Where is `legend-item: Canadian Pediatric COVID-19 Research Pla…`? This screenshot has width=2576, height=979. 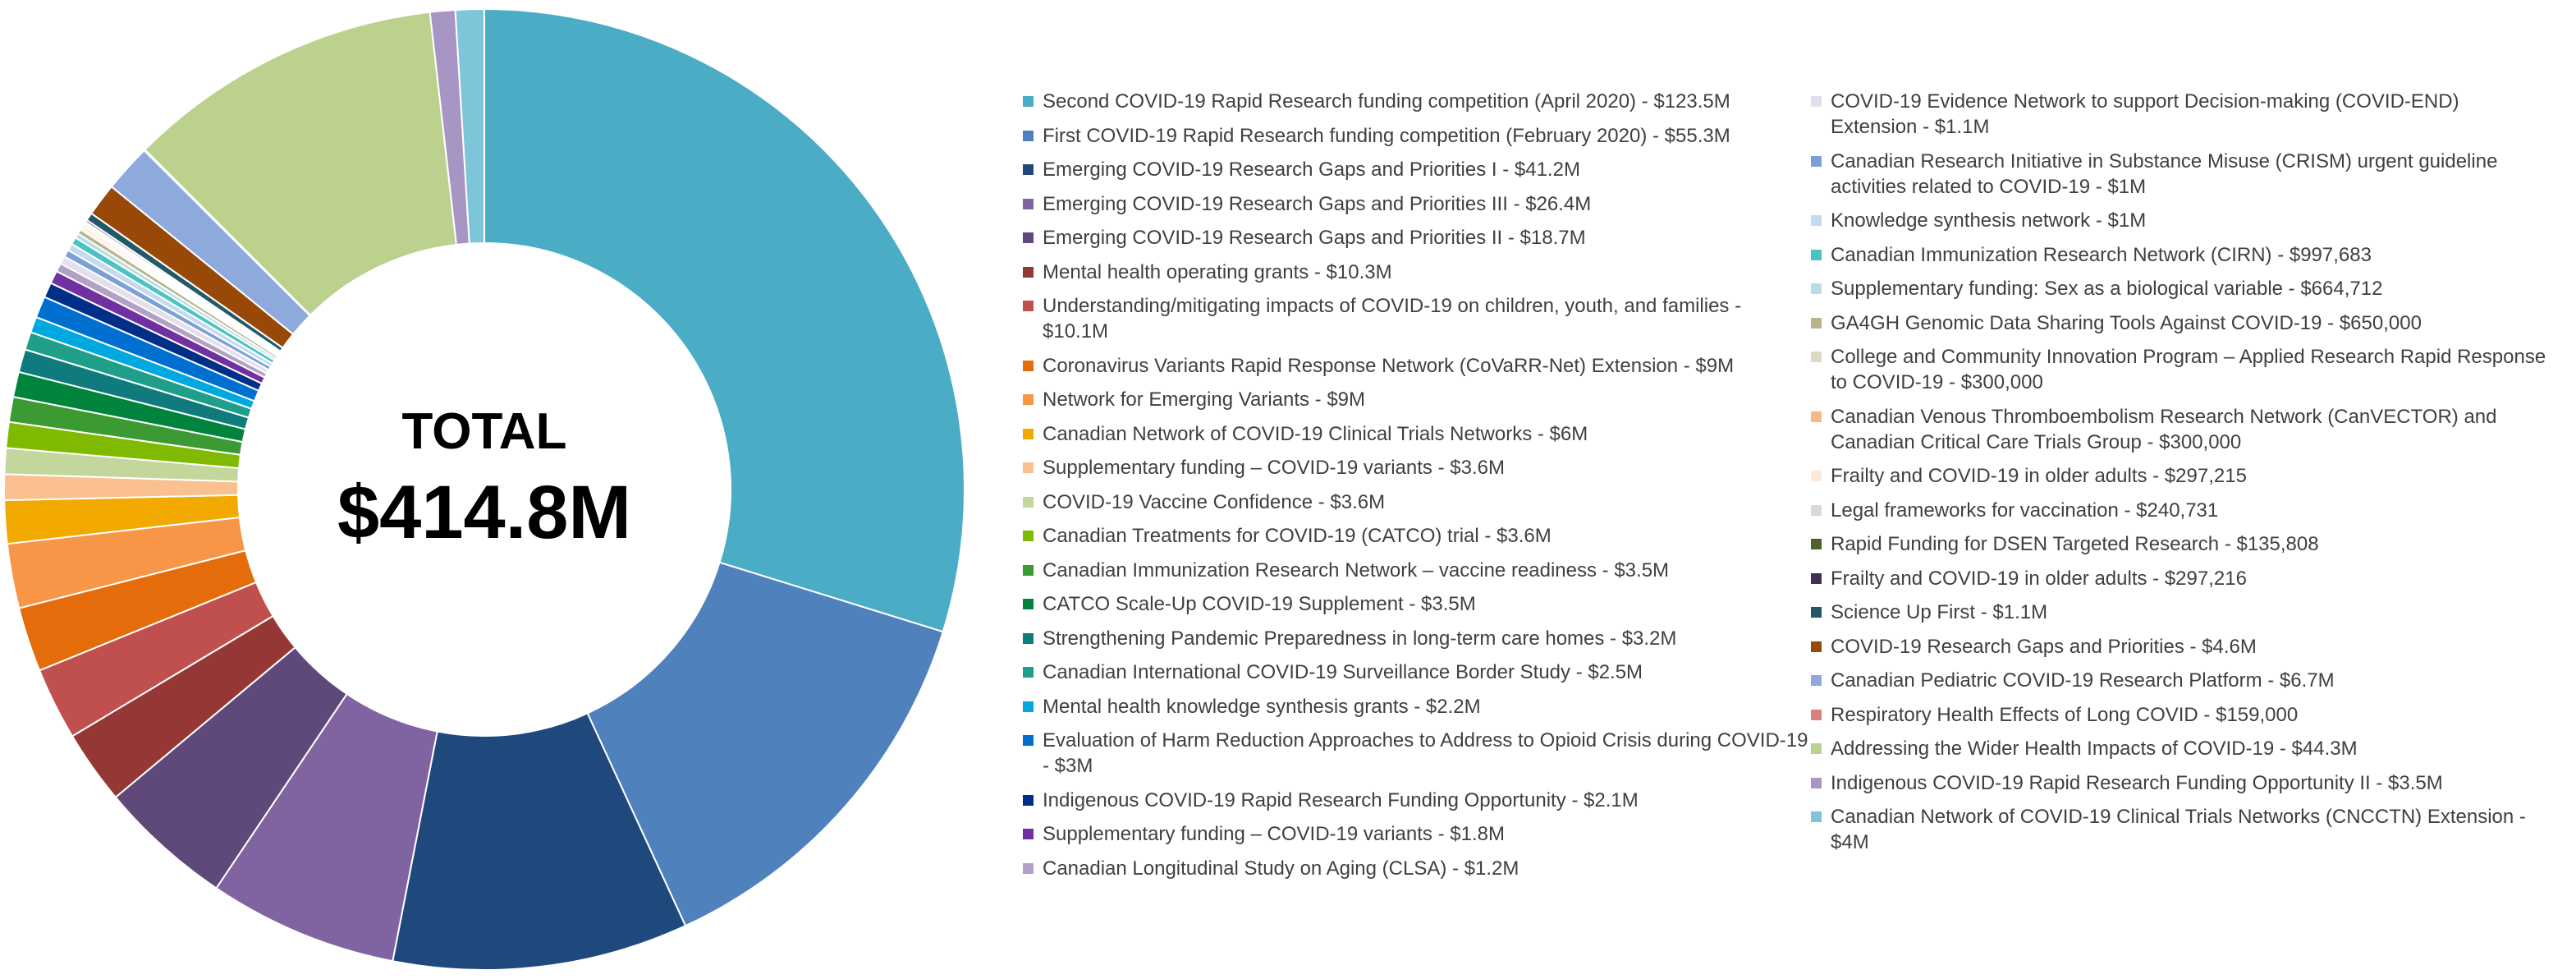
legend-item: Canadian Pediatric COVID-19 Research Pla… is located at coordinates (2179, 680).